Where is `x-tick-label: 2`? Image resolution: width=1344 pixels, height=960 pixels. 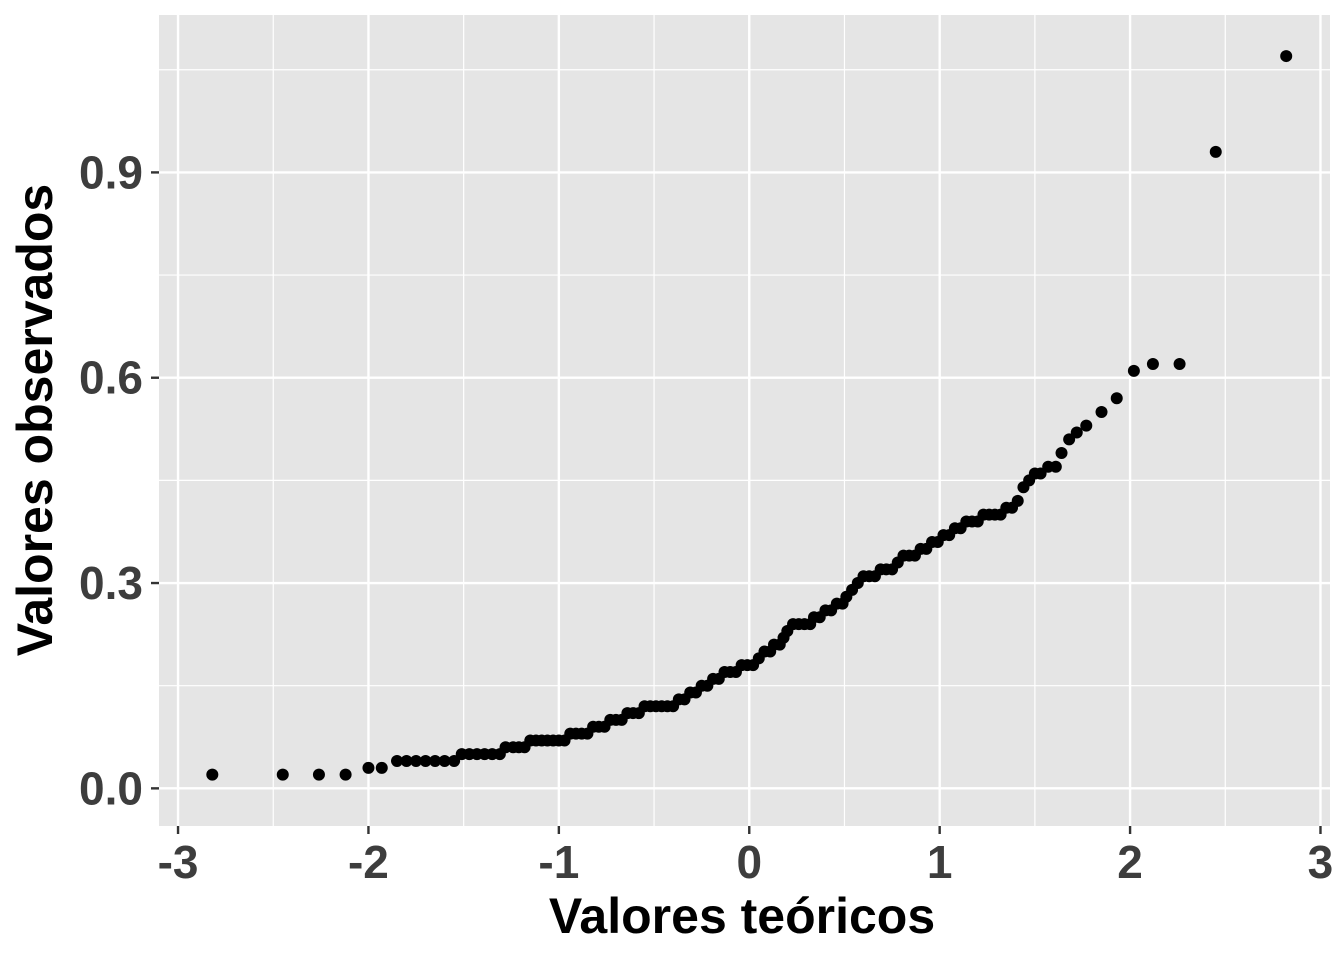
x-tick-label: 2 is located at coordinates (1130, 862).